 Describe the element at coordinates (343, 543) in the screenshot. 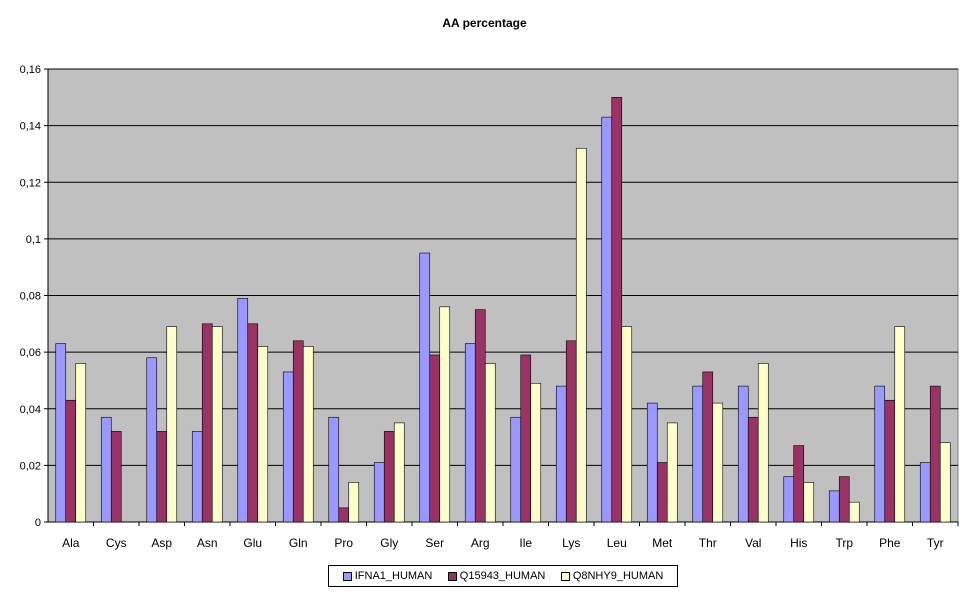

I see `x-tick-label: Pro` at that location.